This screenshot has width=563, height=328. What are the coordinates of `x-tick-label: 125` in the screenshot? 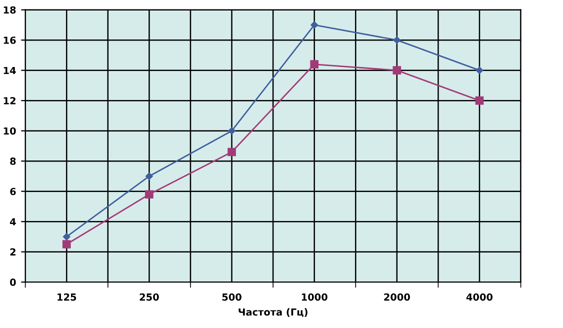 It's located at (67, 297).